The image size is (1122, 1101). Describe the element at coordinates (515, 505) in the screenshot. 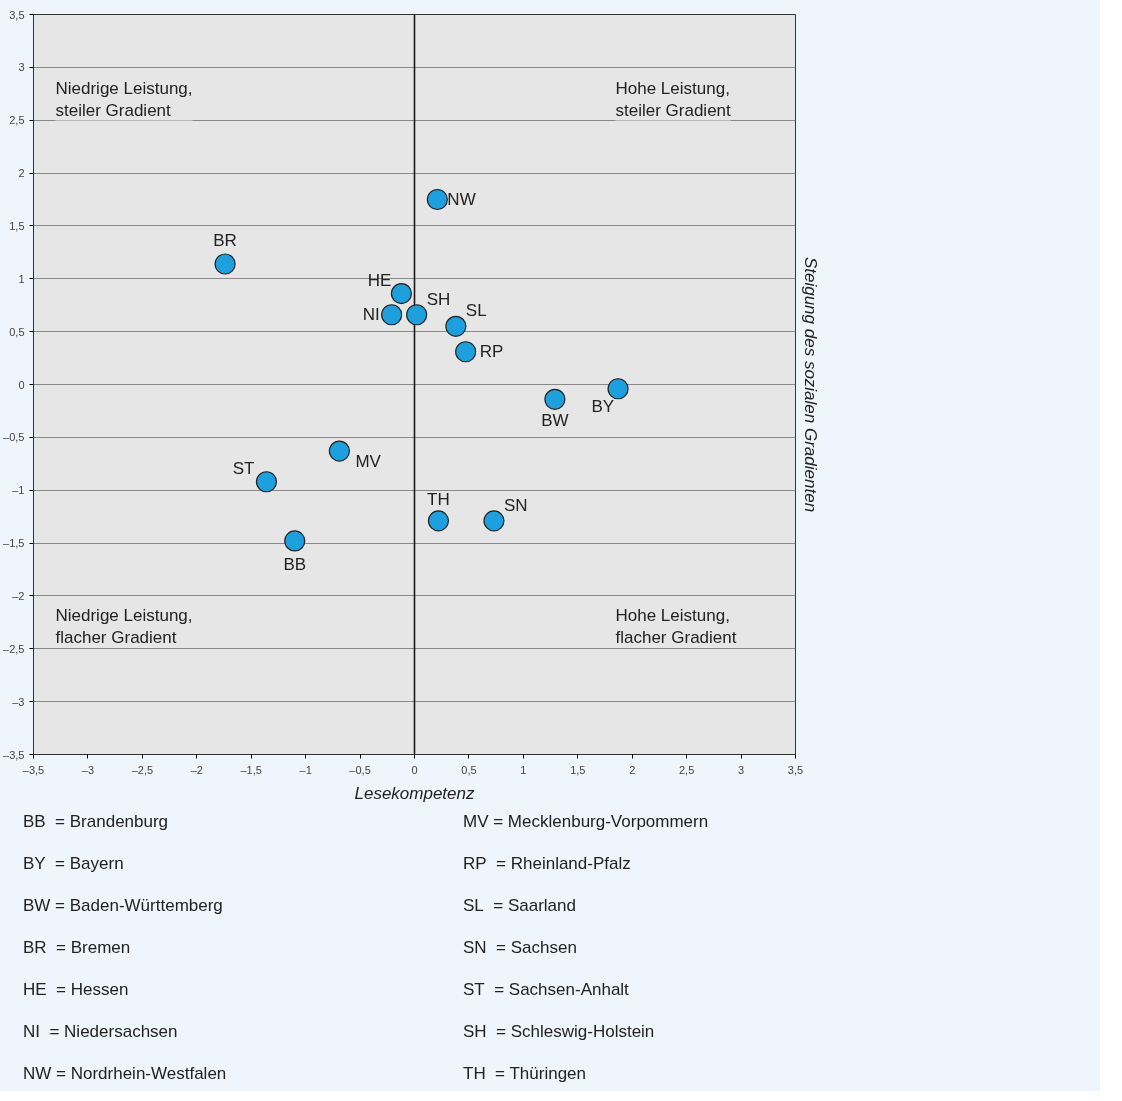

I see `series-label: SN` at that location.